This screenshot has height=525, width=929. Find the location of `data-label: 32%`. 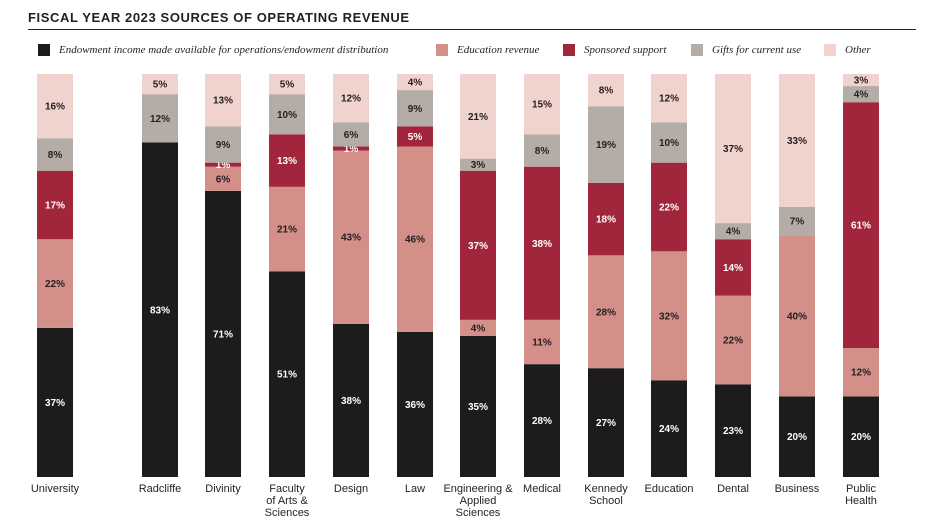

data-label: 32% is located at coordinates (669, 316).